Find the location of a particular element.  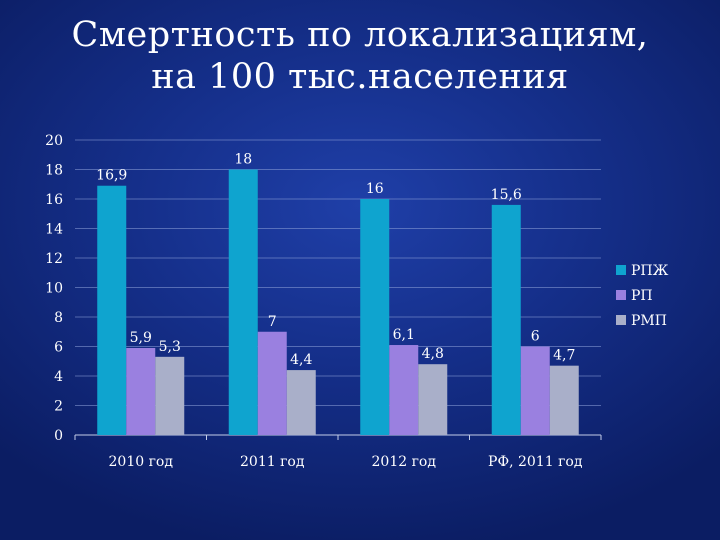

data-label: 16,9 is located at coordinates (111, 176).